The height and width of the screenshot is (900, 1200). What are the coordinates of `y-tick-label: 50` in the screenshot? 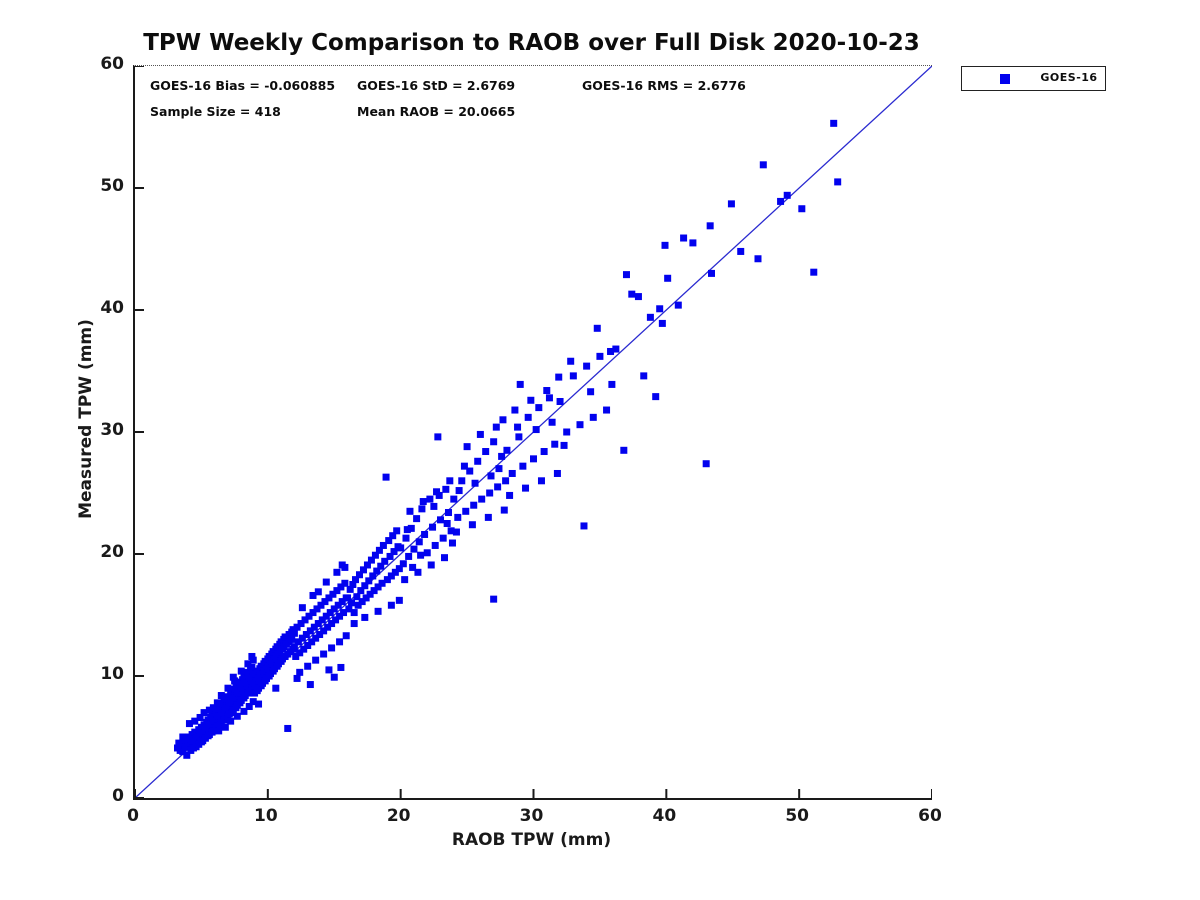 It's located at (112, 186).